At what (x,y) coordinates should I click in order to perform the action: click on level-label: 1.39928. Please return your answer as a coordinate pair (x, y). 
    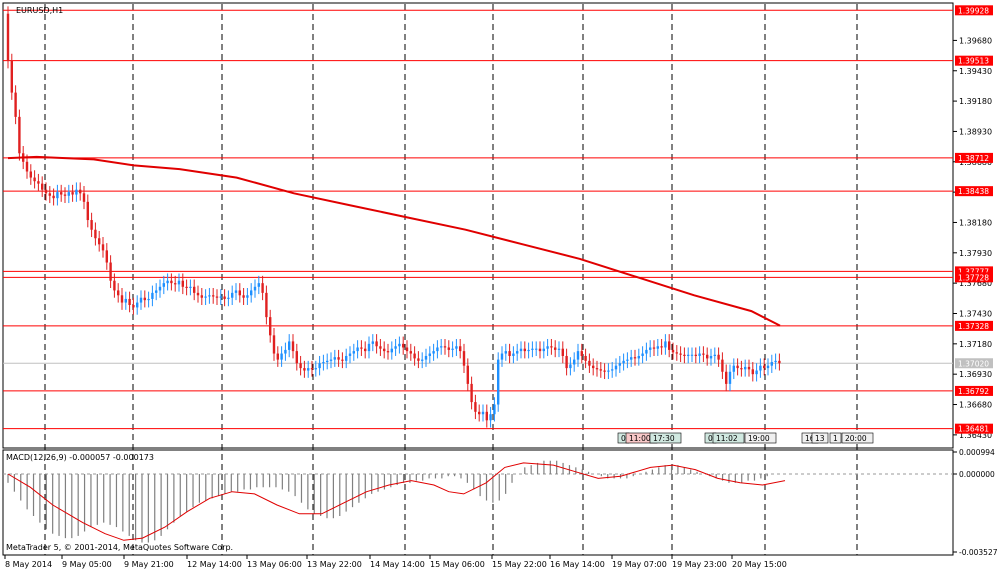
    Looking at the image, I should click on (973, 10).